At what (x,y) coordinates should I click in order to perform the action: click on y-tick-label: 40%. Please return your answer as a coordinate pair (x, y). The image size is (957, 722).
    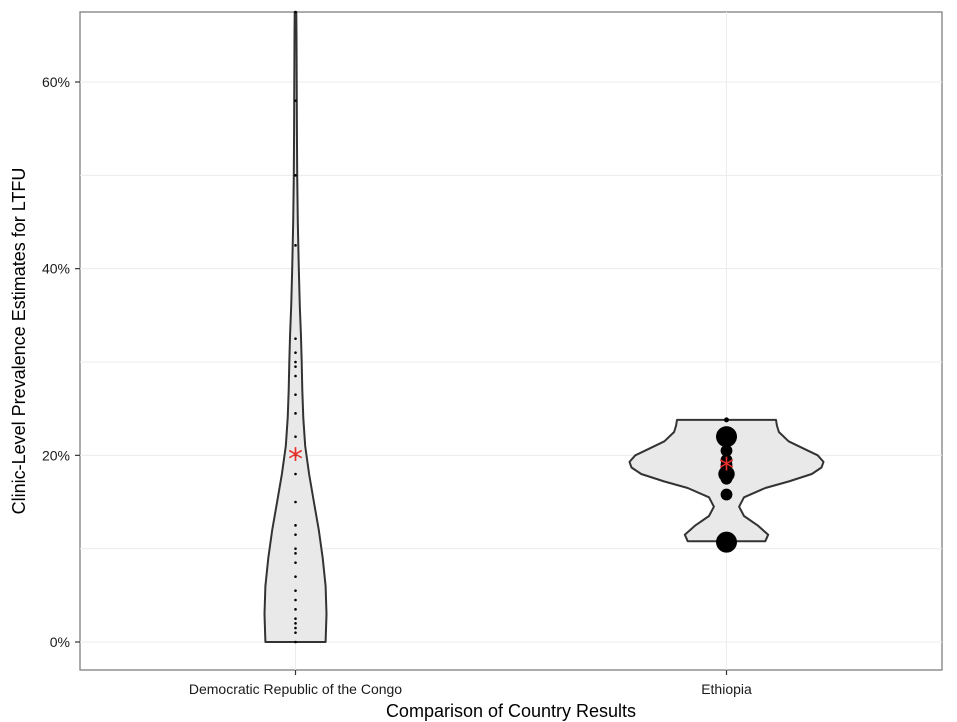
    Looking at the image, I should click on (56, 269).